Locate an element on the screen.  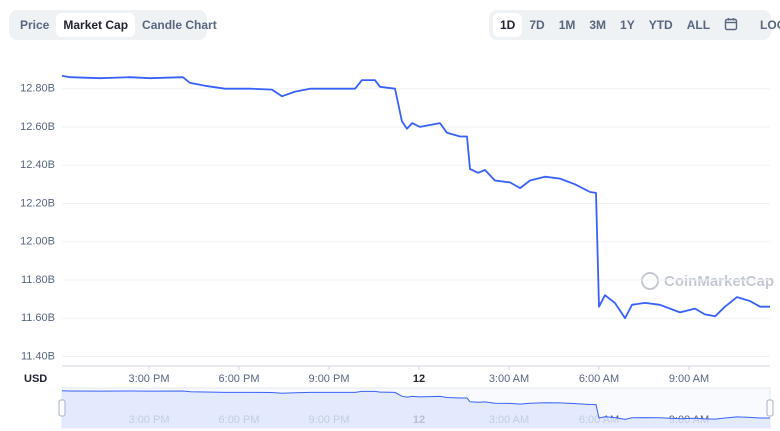
x-tick-label: 9:00 AM is located at coordinates (689, 379).